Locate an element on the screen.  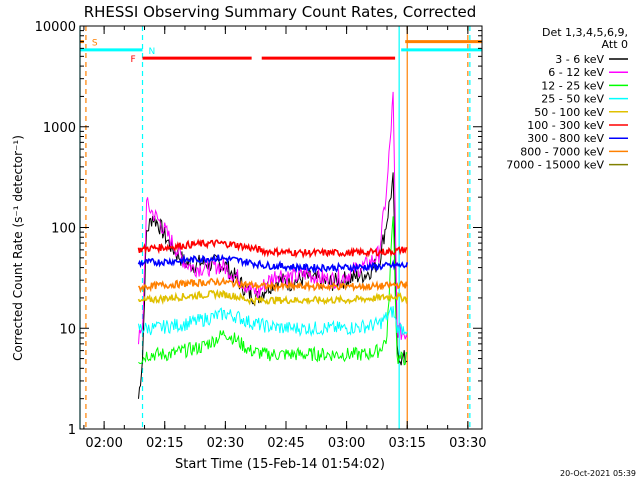
state-marker-f: F is located at coordinates (133, 60).